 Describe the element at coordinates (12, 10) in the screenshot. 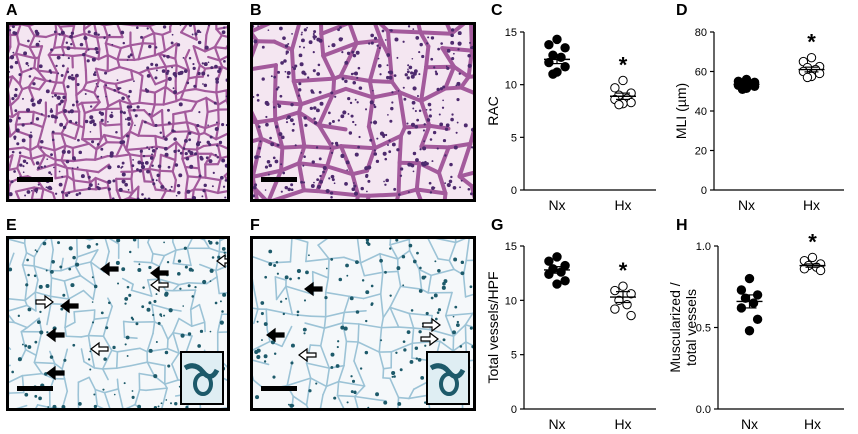

I see `panel-label-a: A` at that location.